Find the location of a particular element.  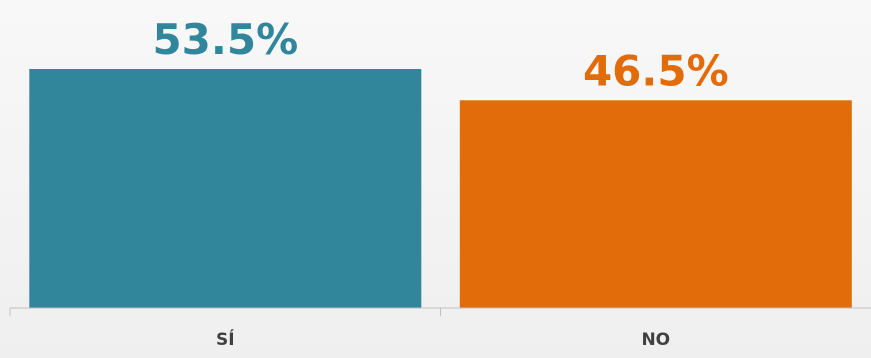

x-axis-ticks is located at coordinates (225, 312).